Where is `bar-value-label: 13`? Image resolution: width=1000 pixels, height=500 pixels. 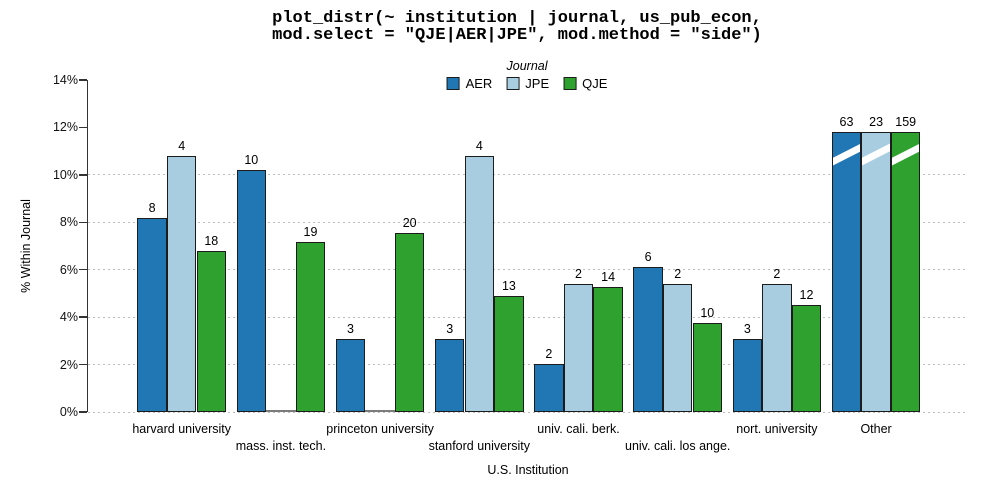
bar-value-label: 13 is located at coordinates (508, 285).